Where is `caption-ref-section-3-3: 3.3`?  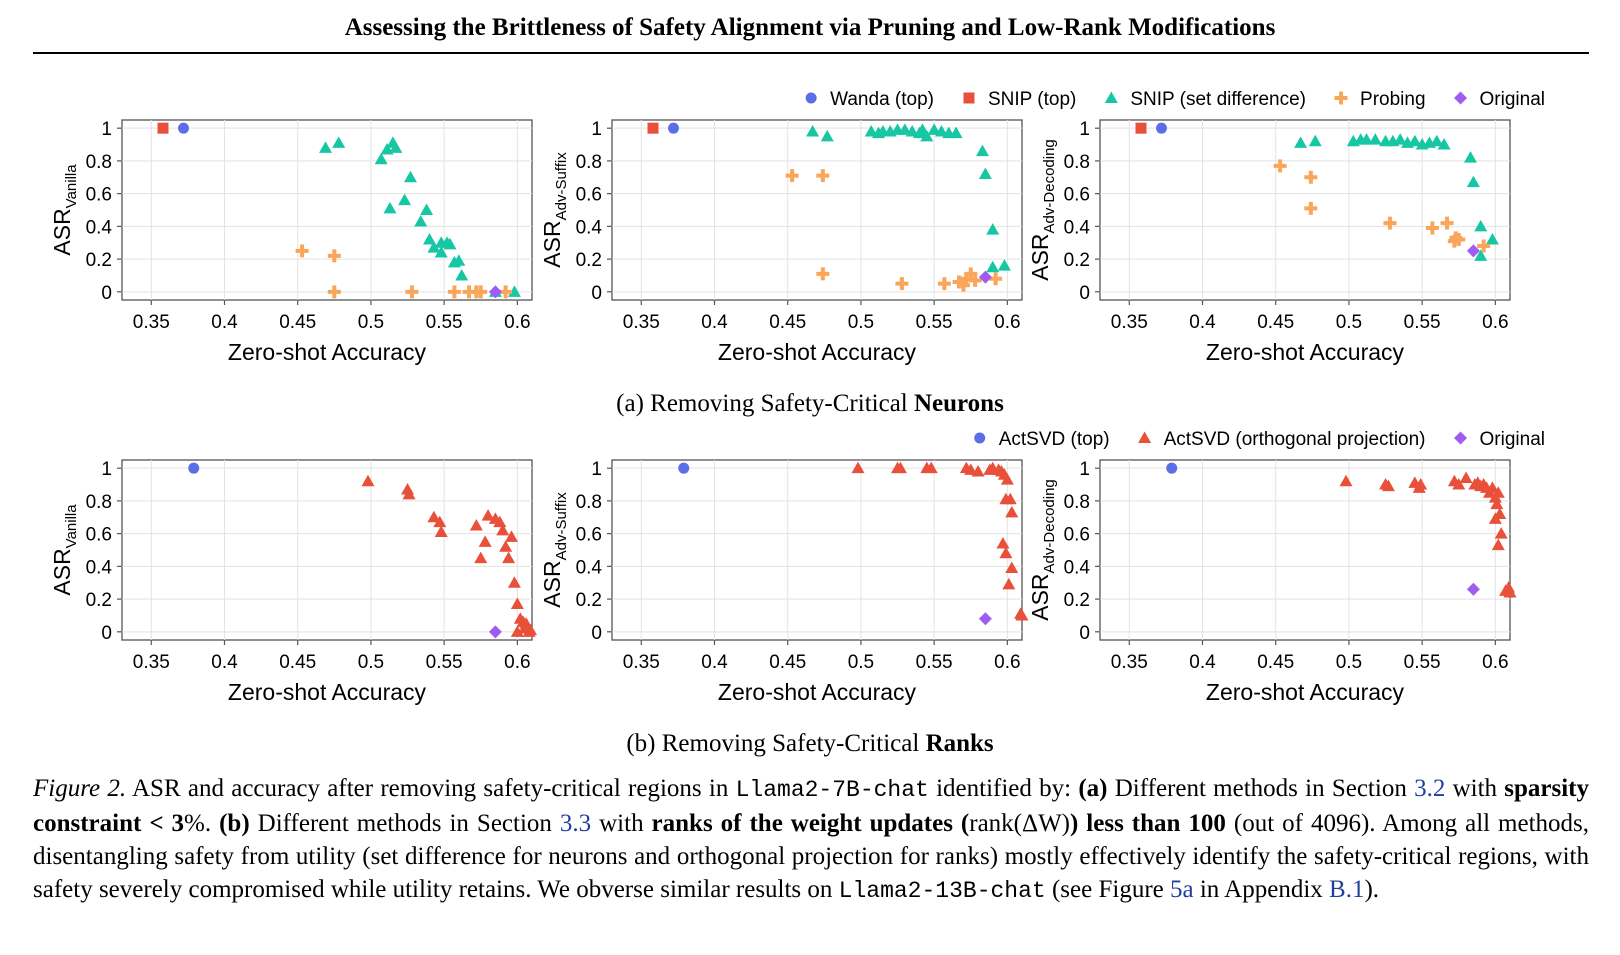
caption-ref-section-3-3: 3.3 is located at coordinates (575, 823).